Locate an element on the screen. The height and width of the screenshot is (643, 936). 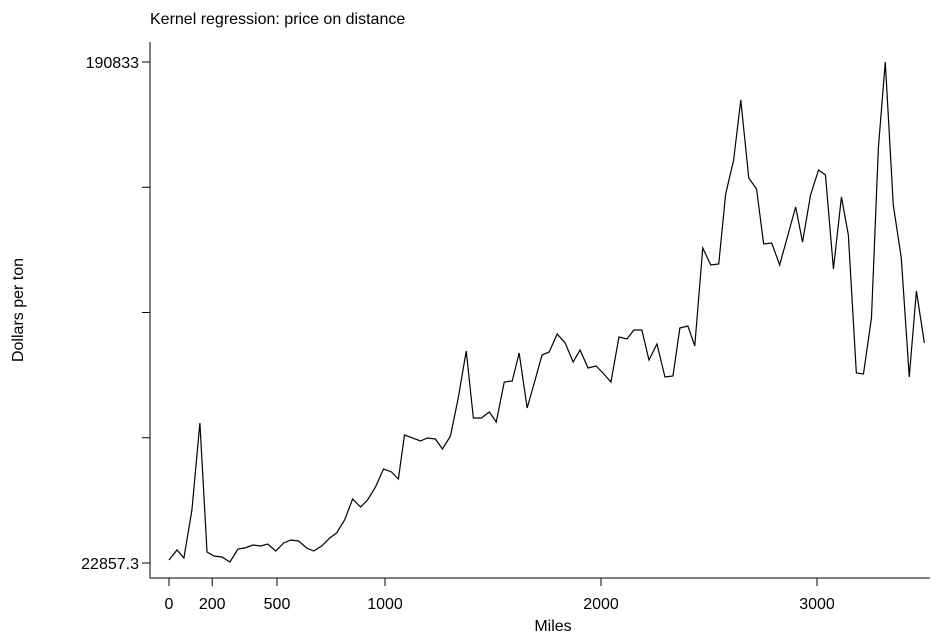
x-tick-label: 1000 is located at coordinates (385, 604).